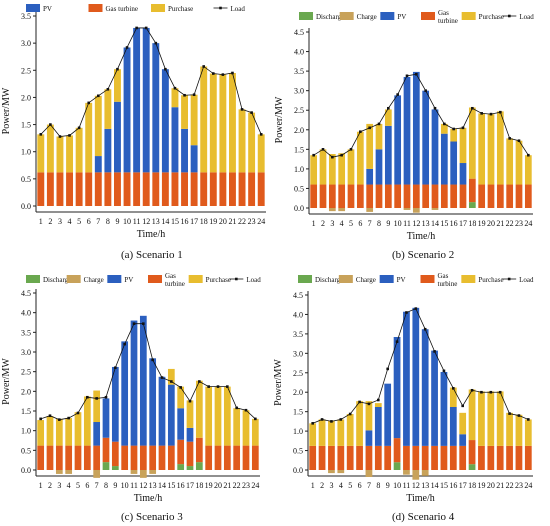  I want to click on legend-label: Load, so click(526, 280).